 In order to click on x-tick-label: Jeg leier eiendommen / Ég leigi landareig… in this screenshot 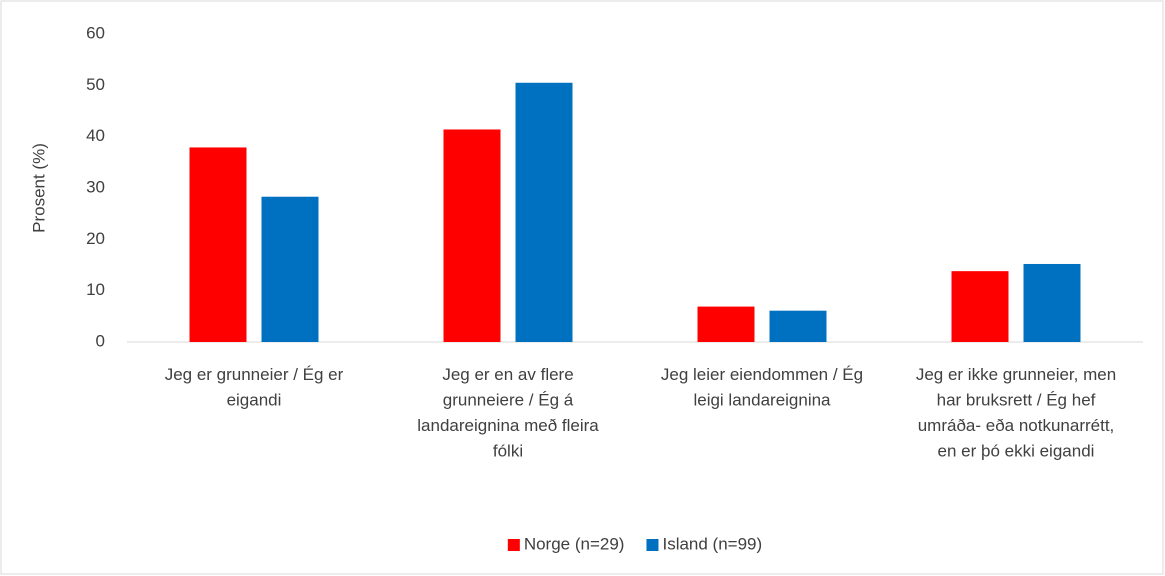, I will do `click(762, 387)`.